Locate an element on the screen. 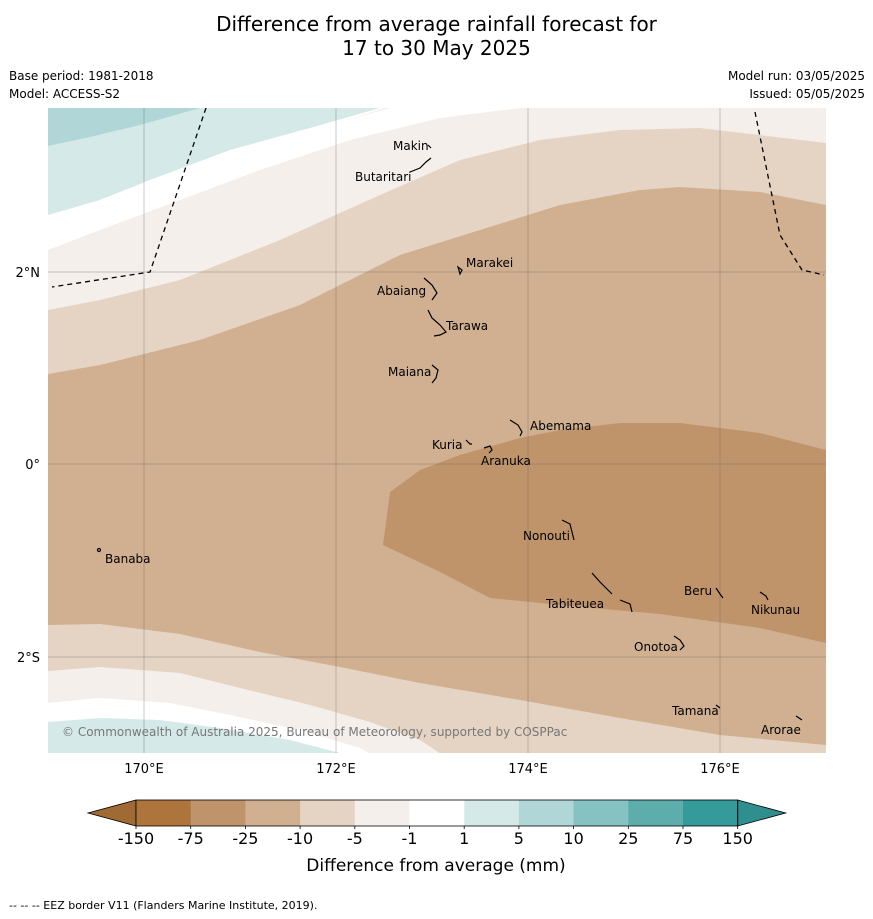 The image size is (873, 919). band-1-to-5-top is located at coordinates (214, 161).